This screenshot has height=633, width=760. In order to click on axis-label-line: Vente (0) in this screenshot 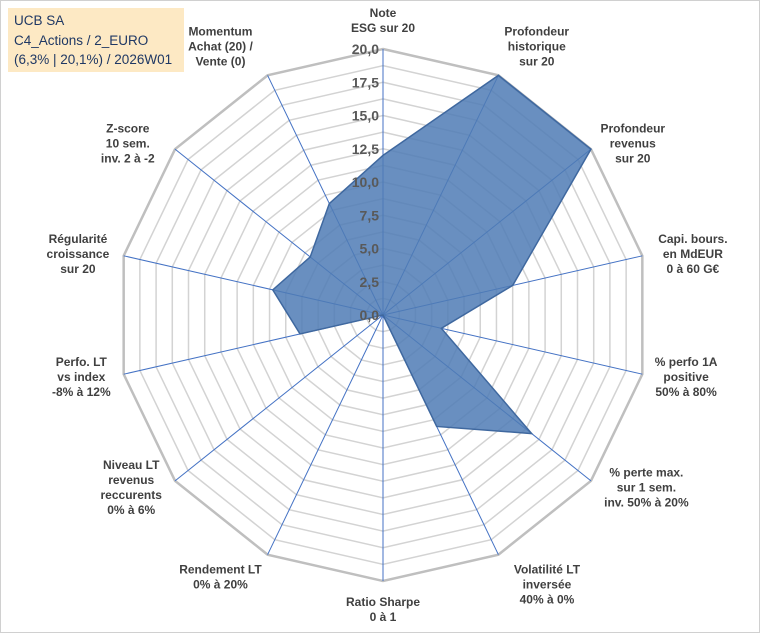, I will do `click(220, 61)`.